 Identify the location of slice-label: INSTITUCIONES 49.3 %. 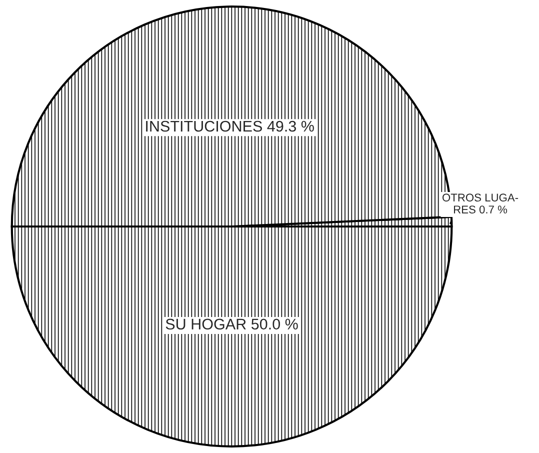
(230, 126).